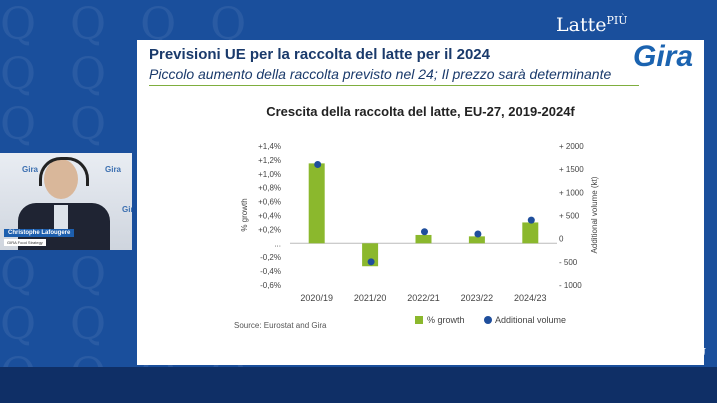 This screenshot has height=403, width=717. Describe the element at coordinates (570, 285) in the screenshot. I see `y2-tick-label: - 1000` at that location.